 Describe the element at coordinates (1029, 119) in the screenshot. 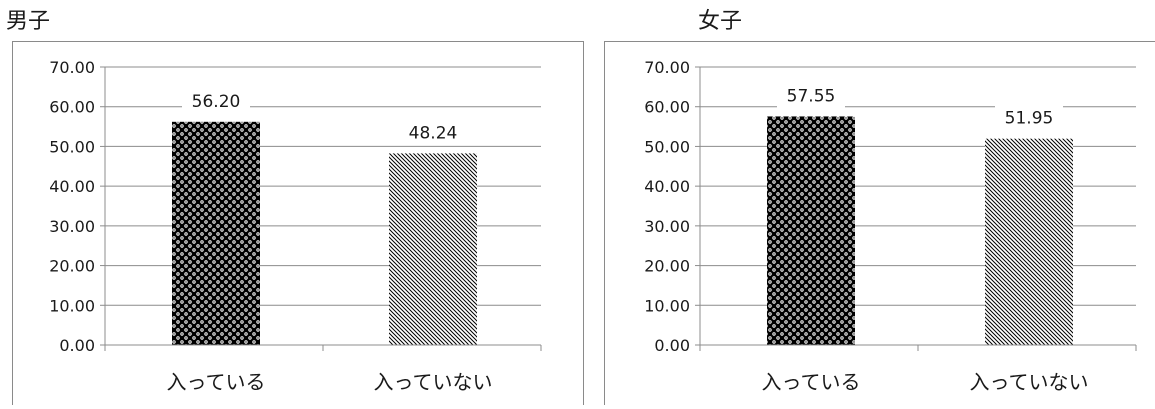

I see `data-label: 51.95` at that location.